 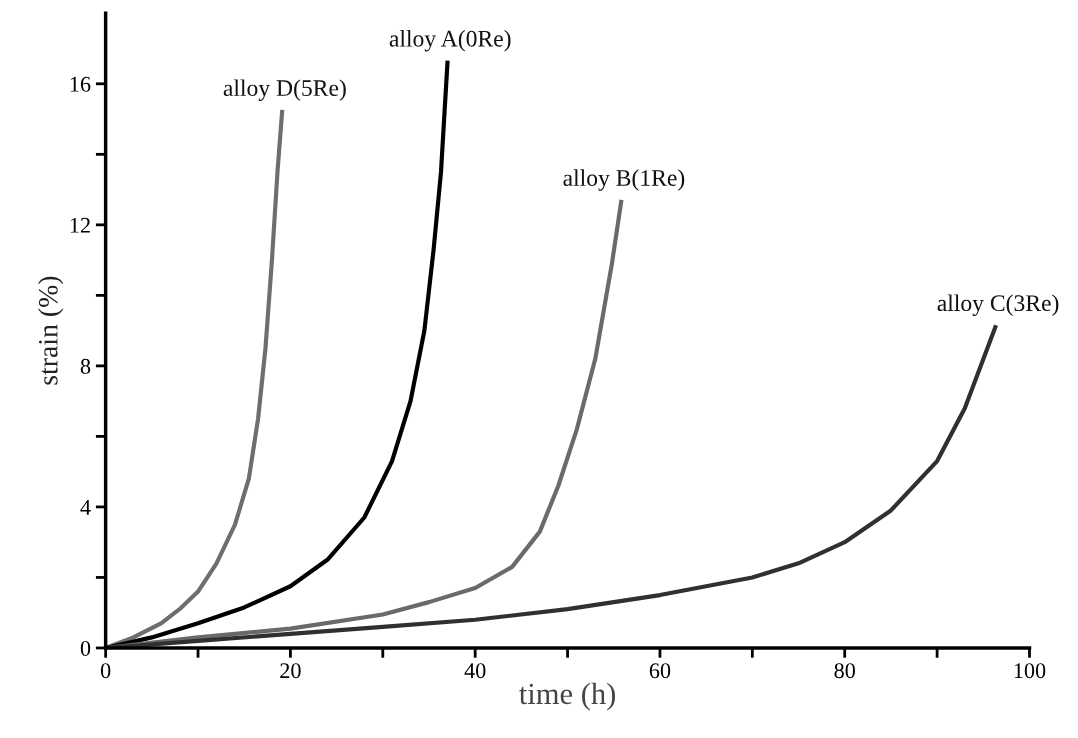 I want to click on y-tick-label: 8, so click(x=85, y=366).